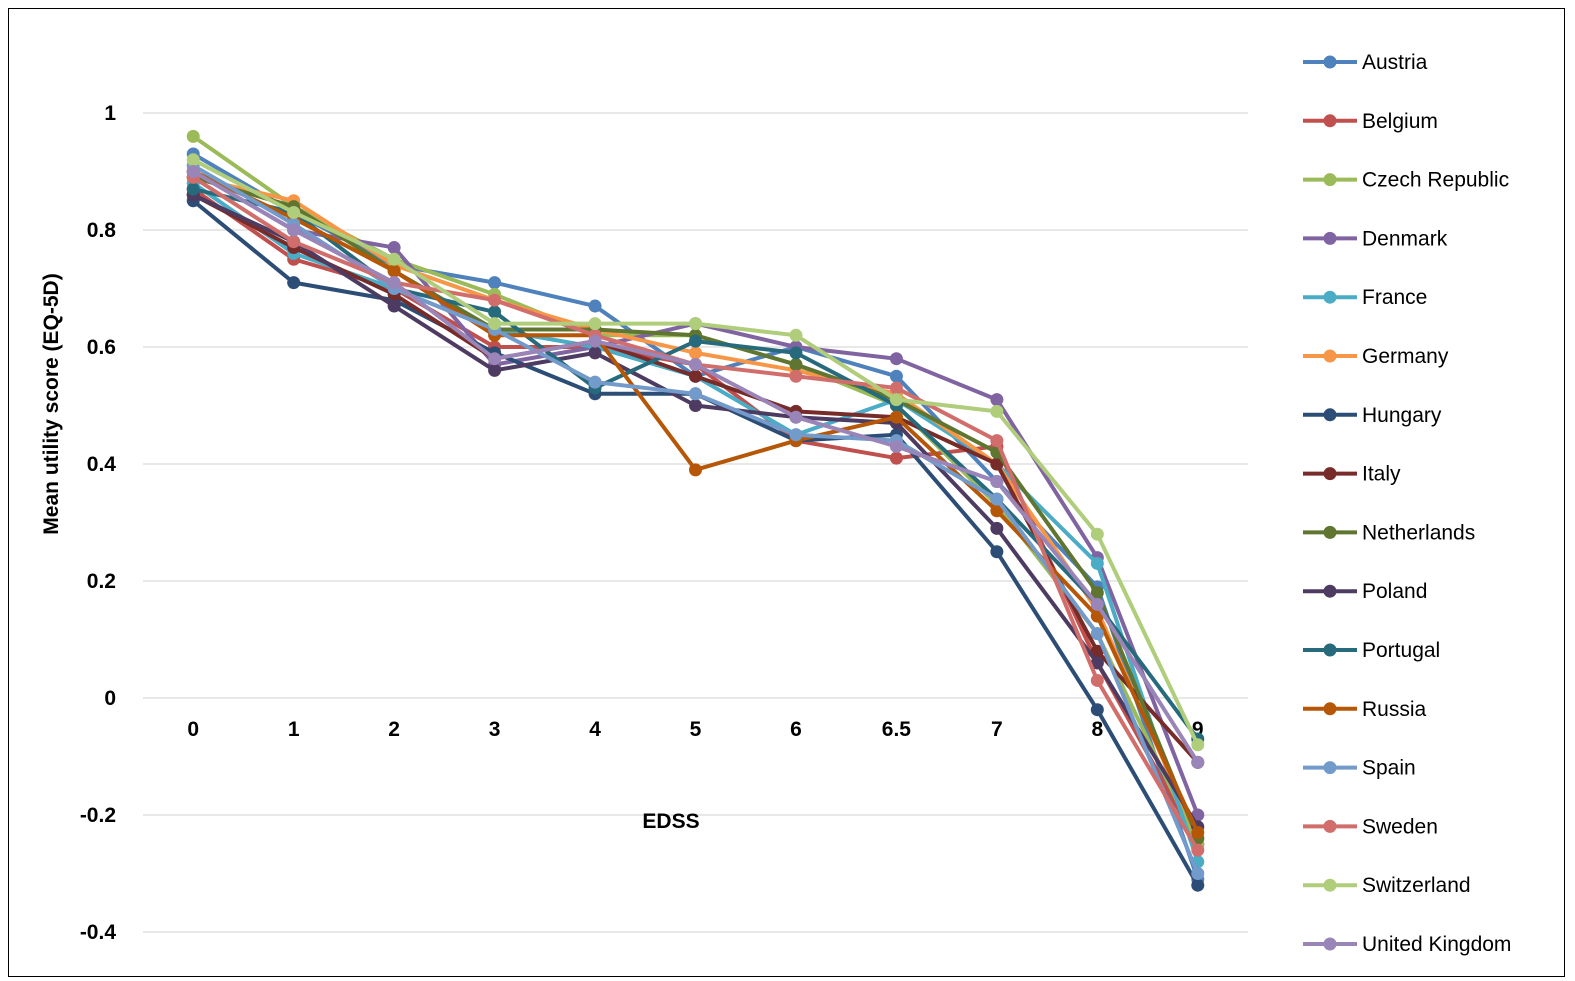 This screenshot has height=981, width=1575. I want to click on legend-entry: Czech Republic, so click(1406, 180).